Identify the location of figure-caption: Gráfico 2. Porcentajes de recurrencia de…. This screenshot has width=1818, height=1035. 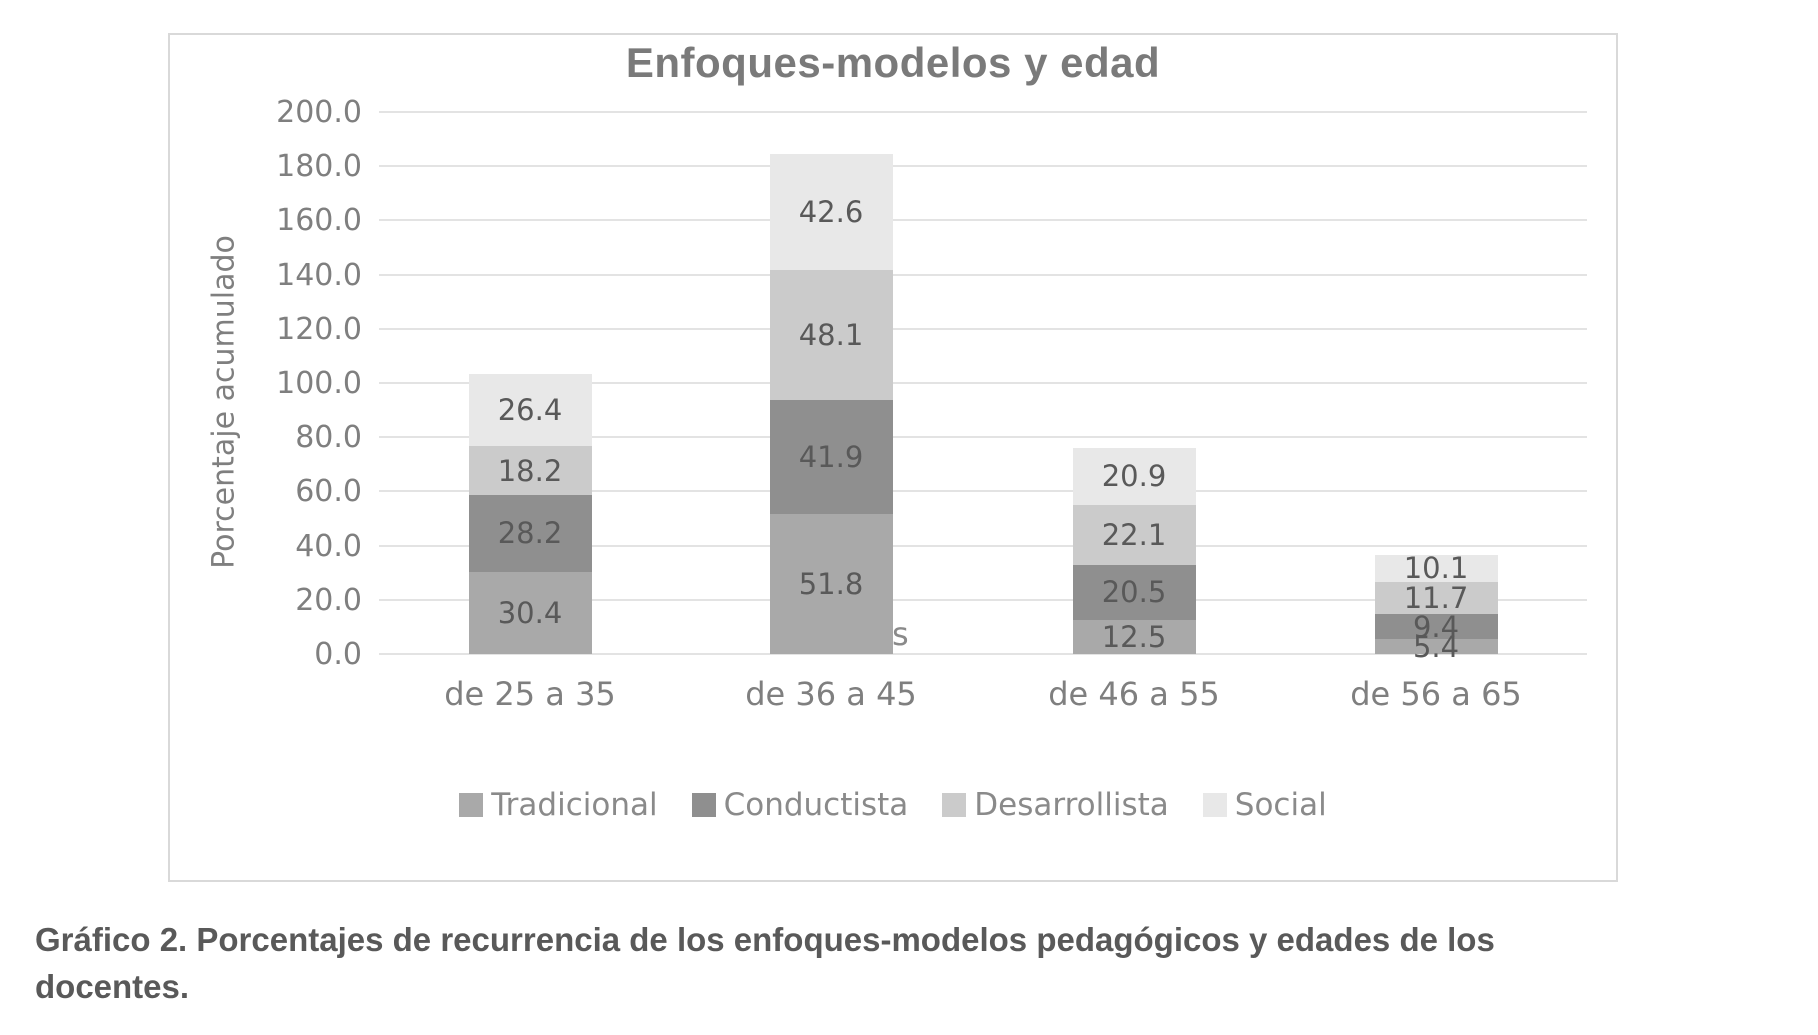
(765, 963).